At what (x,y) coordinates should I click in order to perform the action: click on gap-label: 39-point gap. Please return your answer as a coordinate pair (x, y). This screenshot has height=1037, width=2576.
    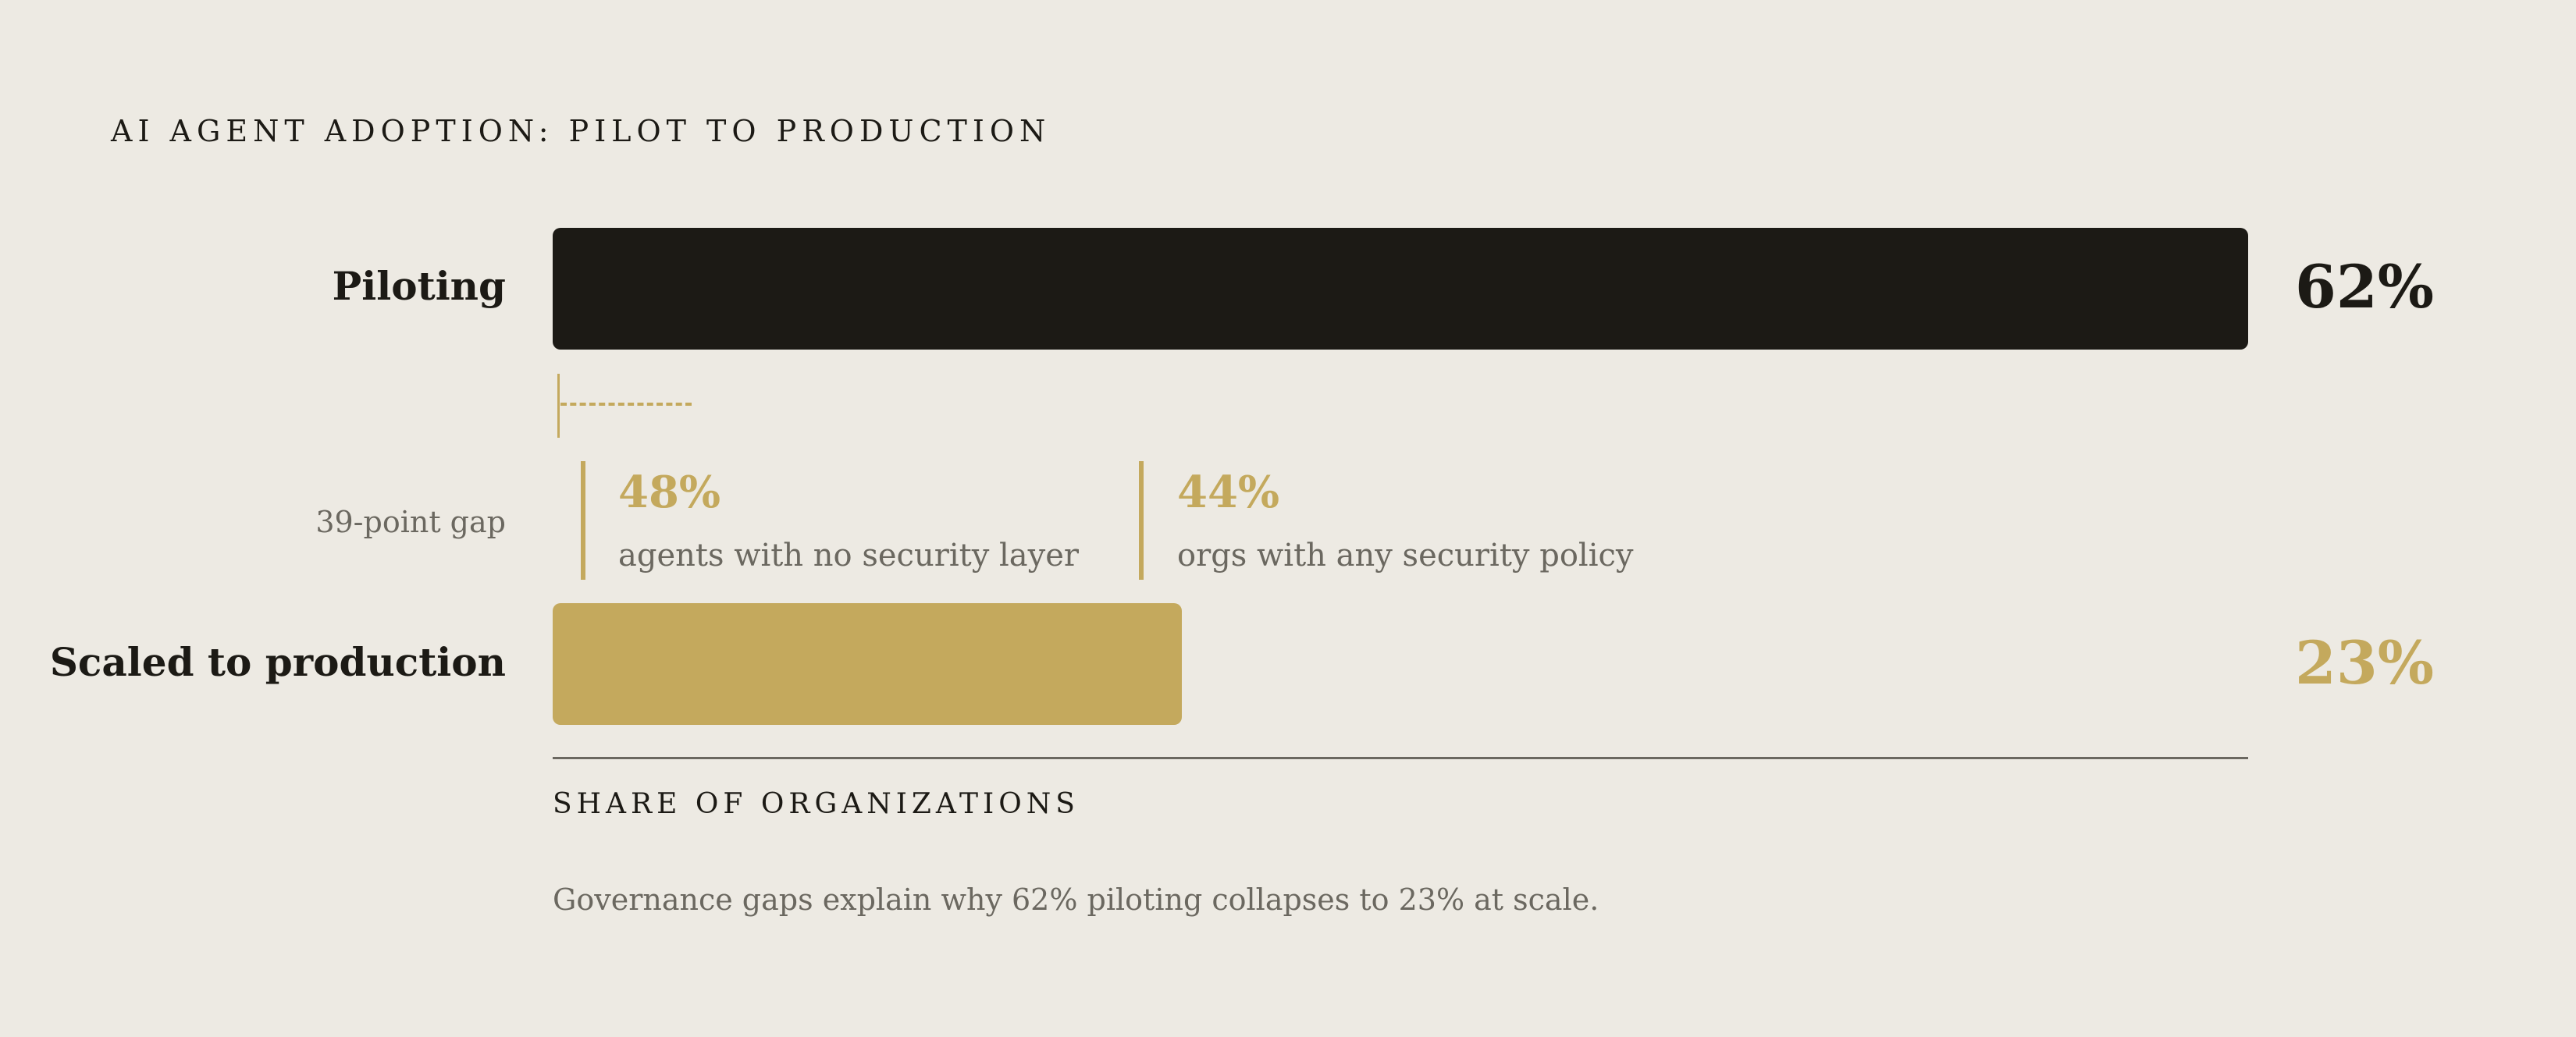
    Looking at the image, I should click on (410, 522).